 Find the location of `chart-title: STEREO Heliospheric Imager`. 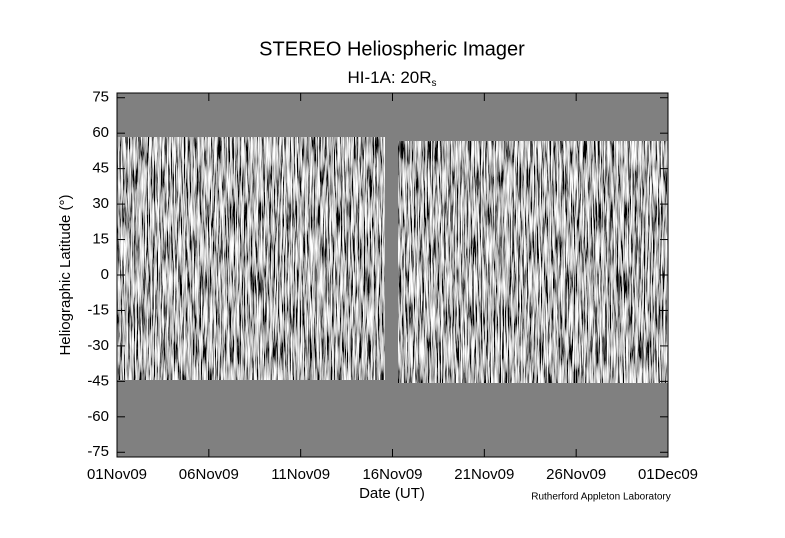

chart-title: STEREO Heliospheric Imager is located at coordinates (392, 49).